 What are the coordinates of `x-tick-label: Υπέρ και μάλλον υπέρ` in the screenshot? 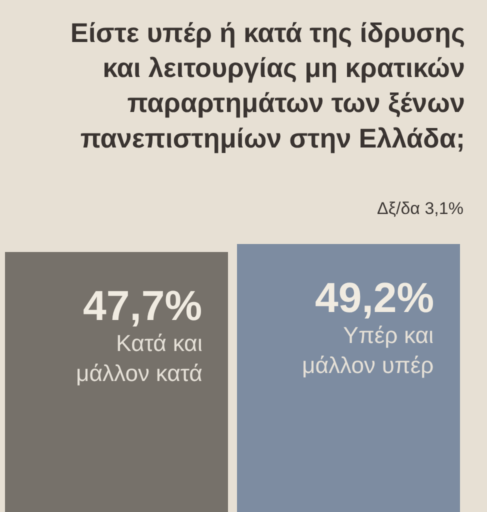 It's located at (368, 350).